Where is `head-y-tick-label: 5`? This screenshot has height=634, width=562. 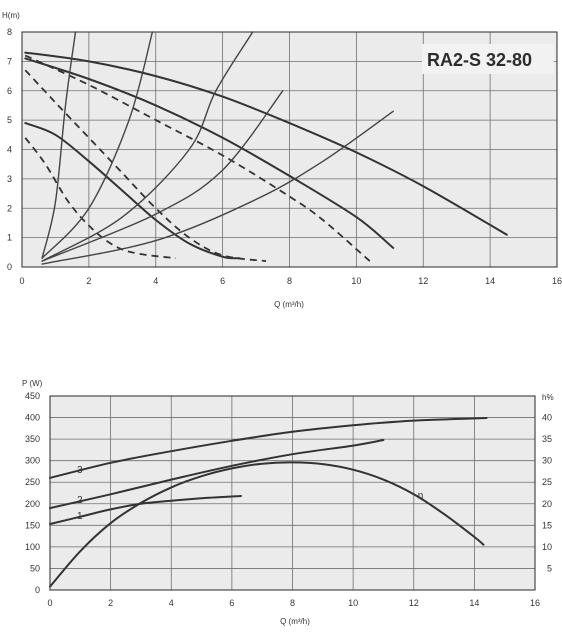
head-y-tick-label: 5 is located at coordinates (9, 120).